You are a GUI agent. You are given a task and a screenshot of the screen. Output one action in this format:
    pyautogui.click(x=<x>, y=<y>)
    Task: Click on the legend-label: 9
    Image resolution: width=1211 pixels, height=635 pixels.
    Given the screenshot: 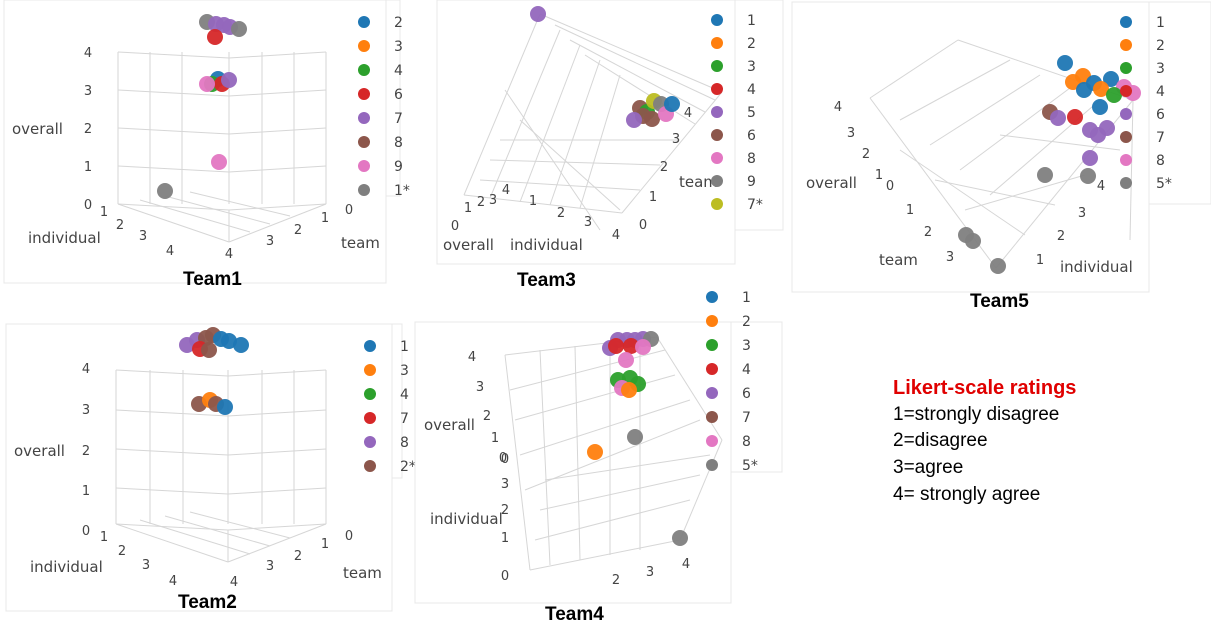 What is the action you would take?
    pyautogui.click(x=398, y=167)
    